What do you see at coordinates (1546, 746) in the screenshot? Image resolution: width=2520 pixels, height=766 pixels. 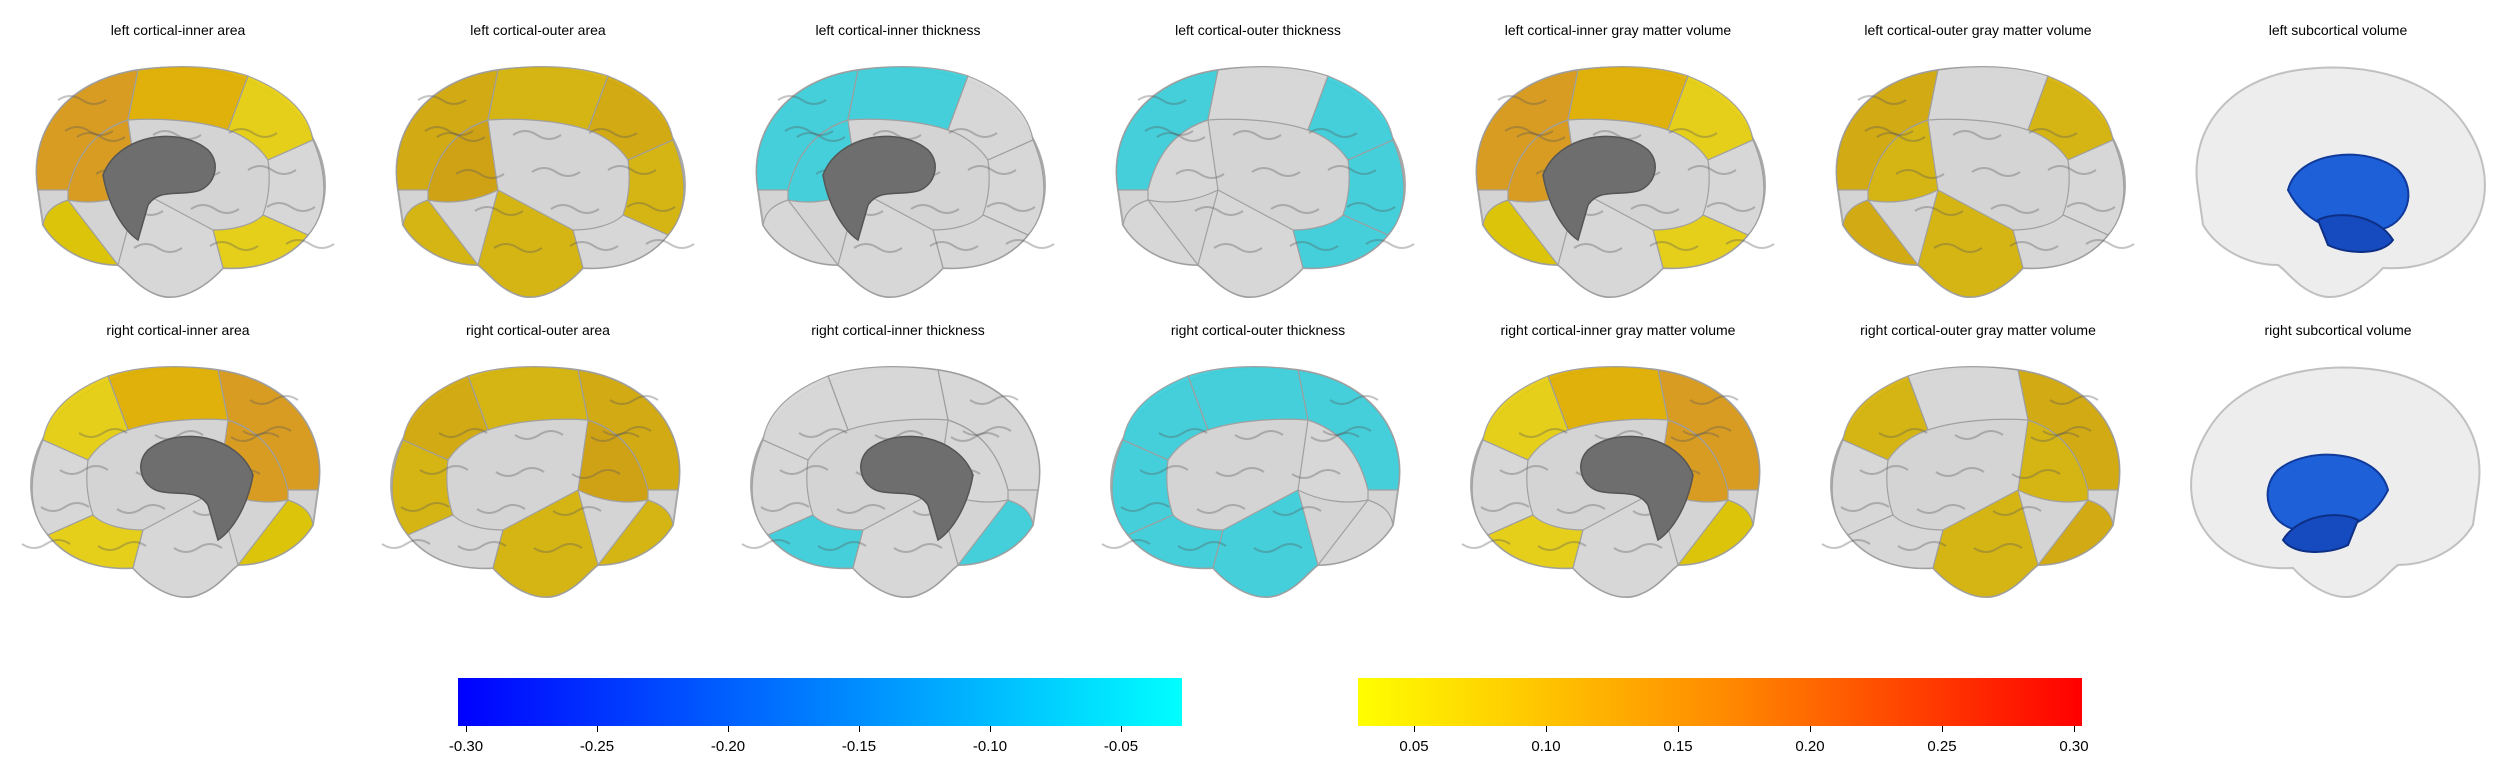 I see `colorbar-tick-label: 0.10` at bounding box center [1546, 746].